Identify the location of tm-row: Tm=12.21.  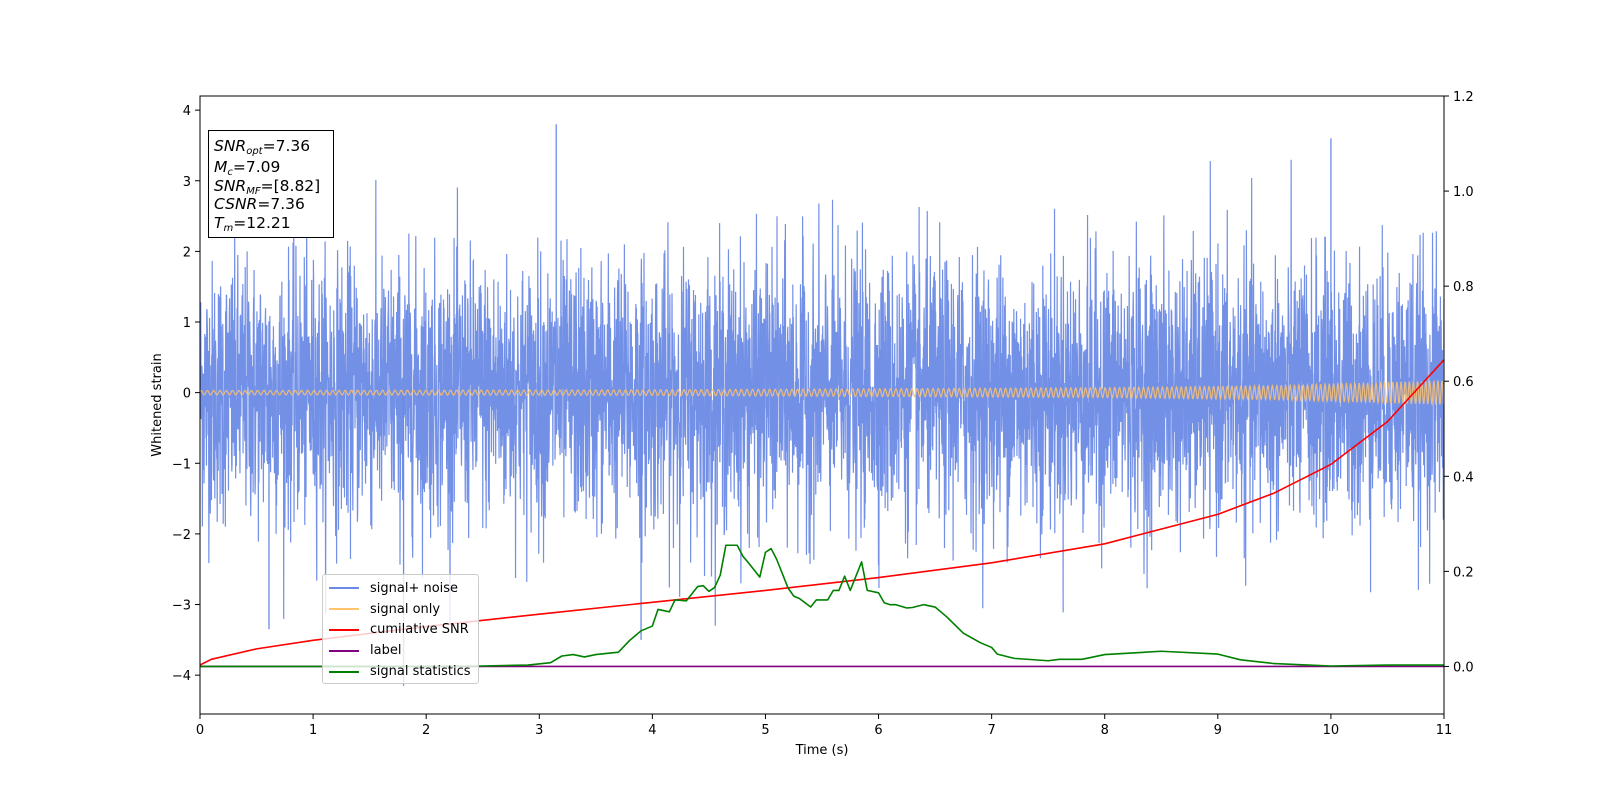
(252, 224).